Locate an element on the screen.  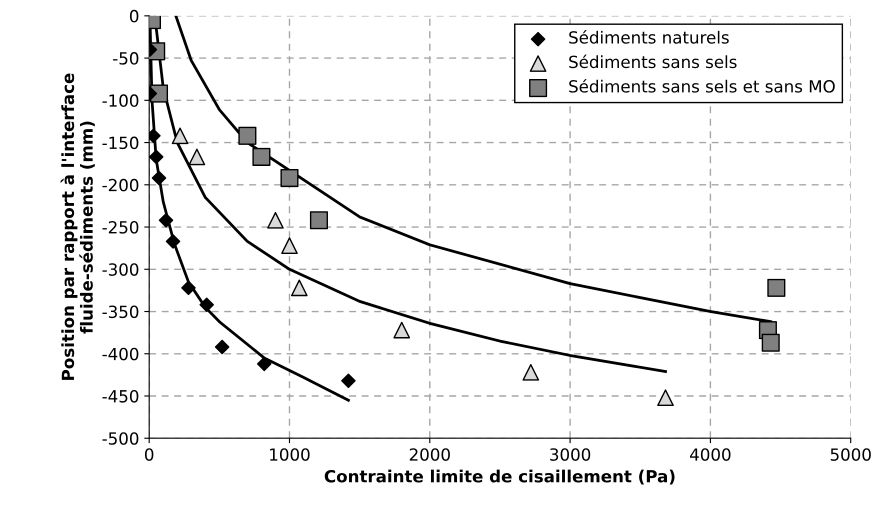
x-tick-label: 4000 is located at coordinates (710, 454).